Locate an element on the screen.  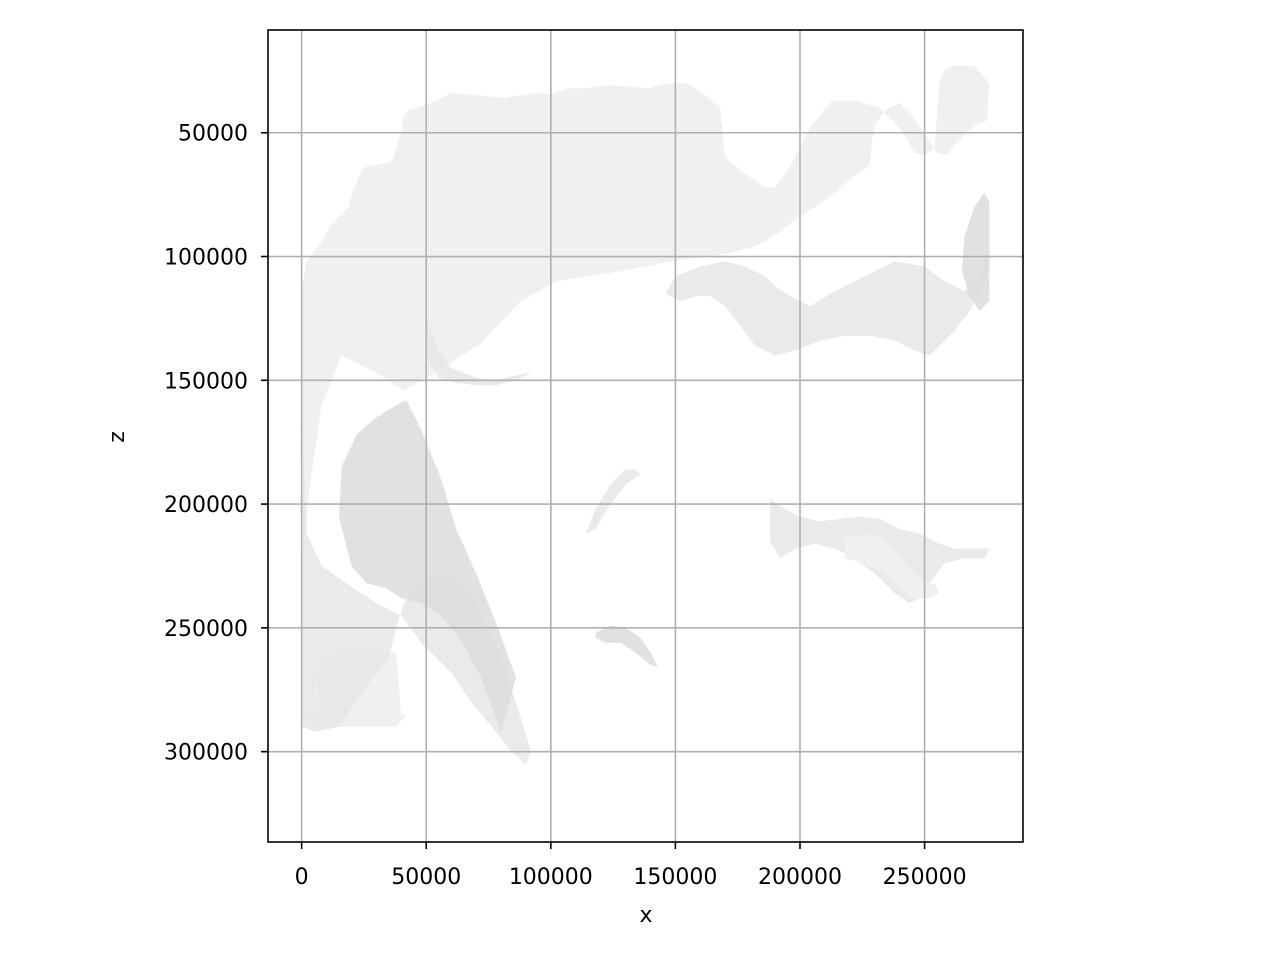
x-tick-label: 0 is located at coordinates (302, 877).